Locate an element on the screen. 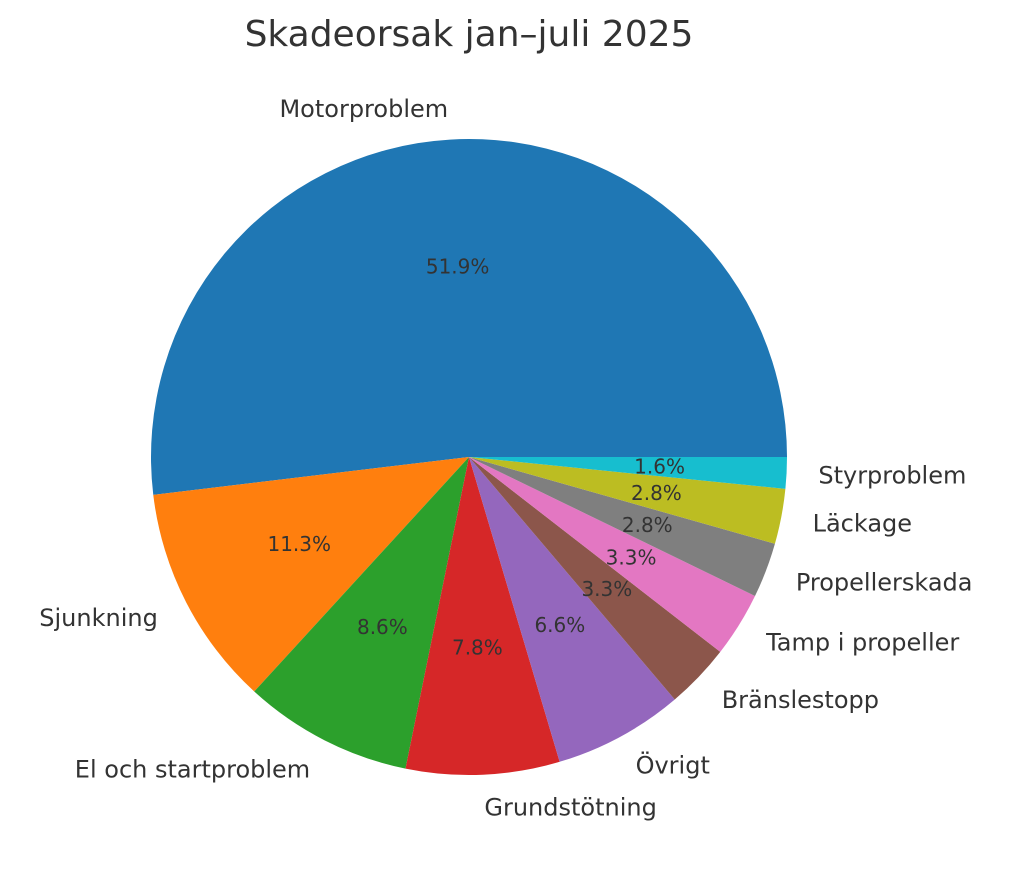 The width and height of the screenshot is (1024, 872). category-label-ovrigt: Övrigt is located at coordinates (673, 765).